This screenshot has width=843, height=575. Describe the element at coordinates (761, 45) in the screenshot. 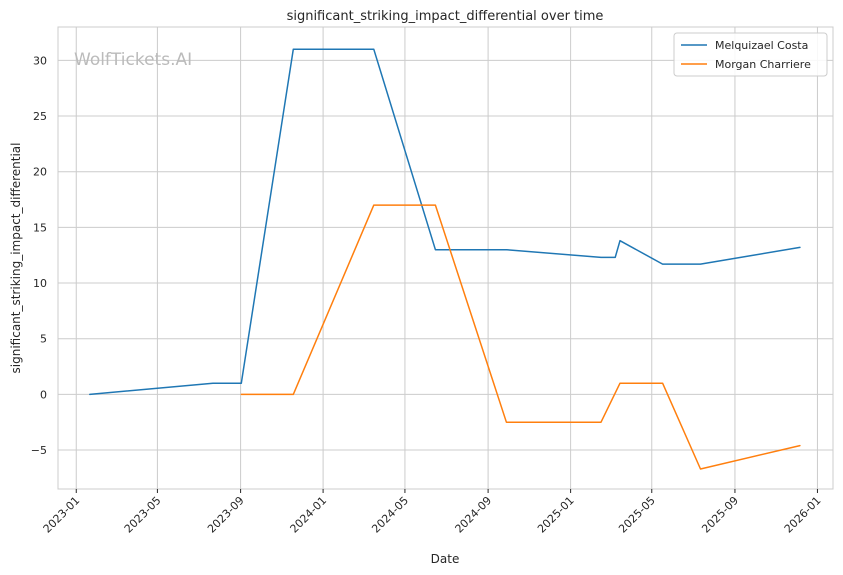

I see `legend-label: Melquizael Costa` at that location.